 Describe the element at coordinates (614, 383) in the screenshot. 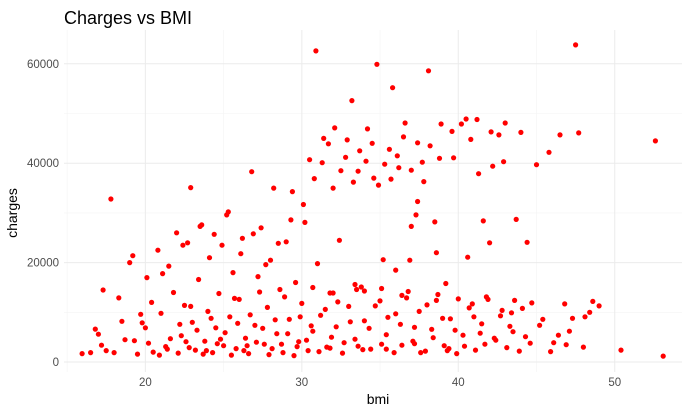

I see `x-tick-label: 50` at that location.